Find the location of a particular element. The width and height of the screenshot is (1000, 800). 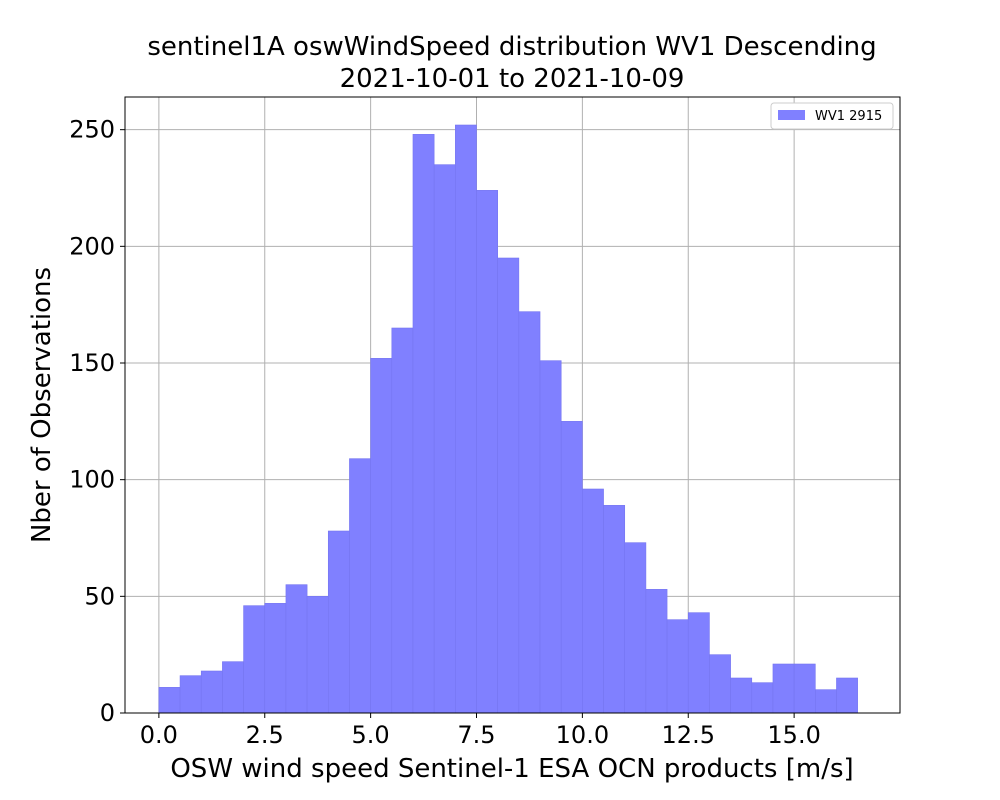

x-axis-ticks: 0.0 2.5 5.0 7.5 10.0 12.5 15.0 is located at coordinates (480, 731).